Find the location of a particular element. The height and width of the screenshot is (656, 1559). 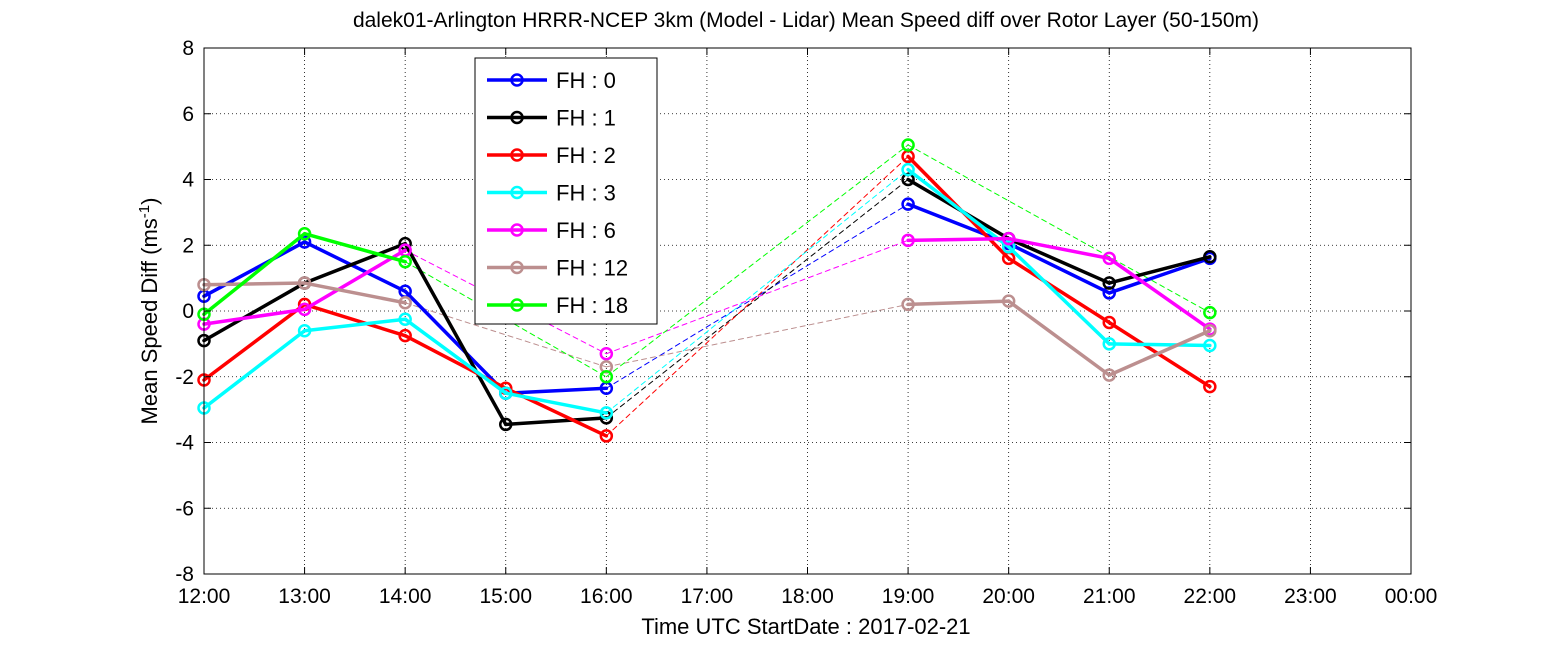

y-tick-label: 8 is located at coordinates (188, 48).